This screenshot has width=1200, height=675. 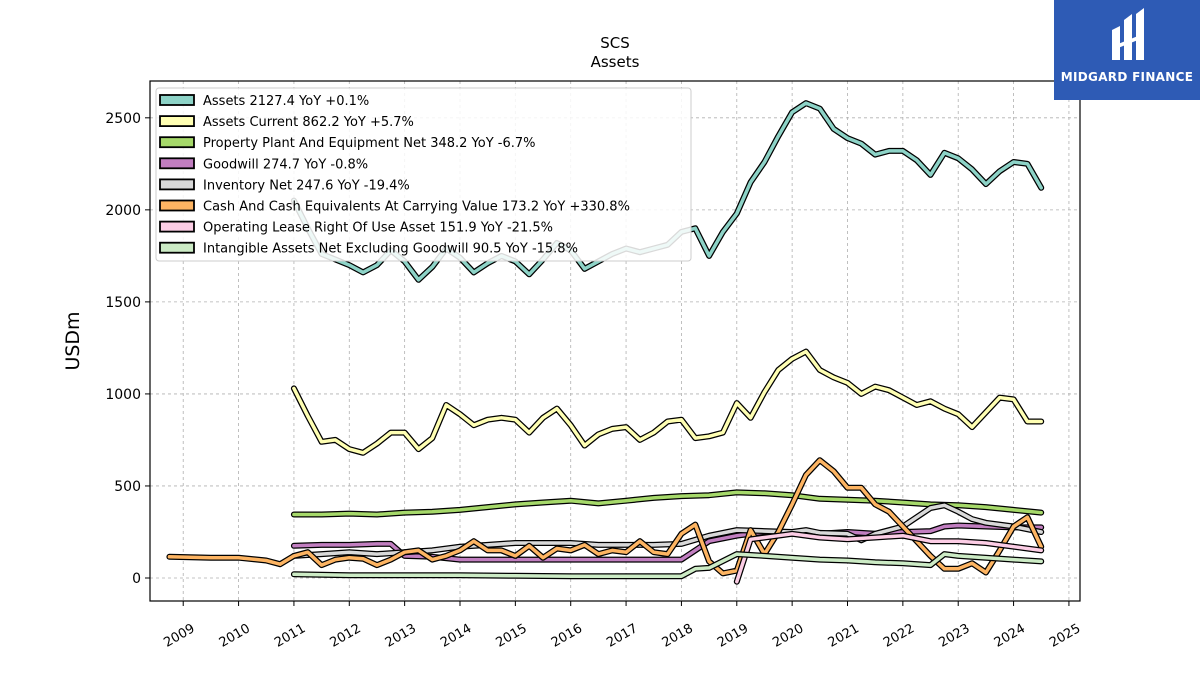 I want to click on y-tick-label: 2500, so click(x=123, y=119).